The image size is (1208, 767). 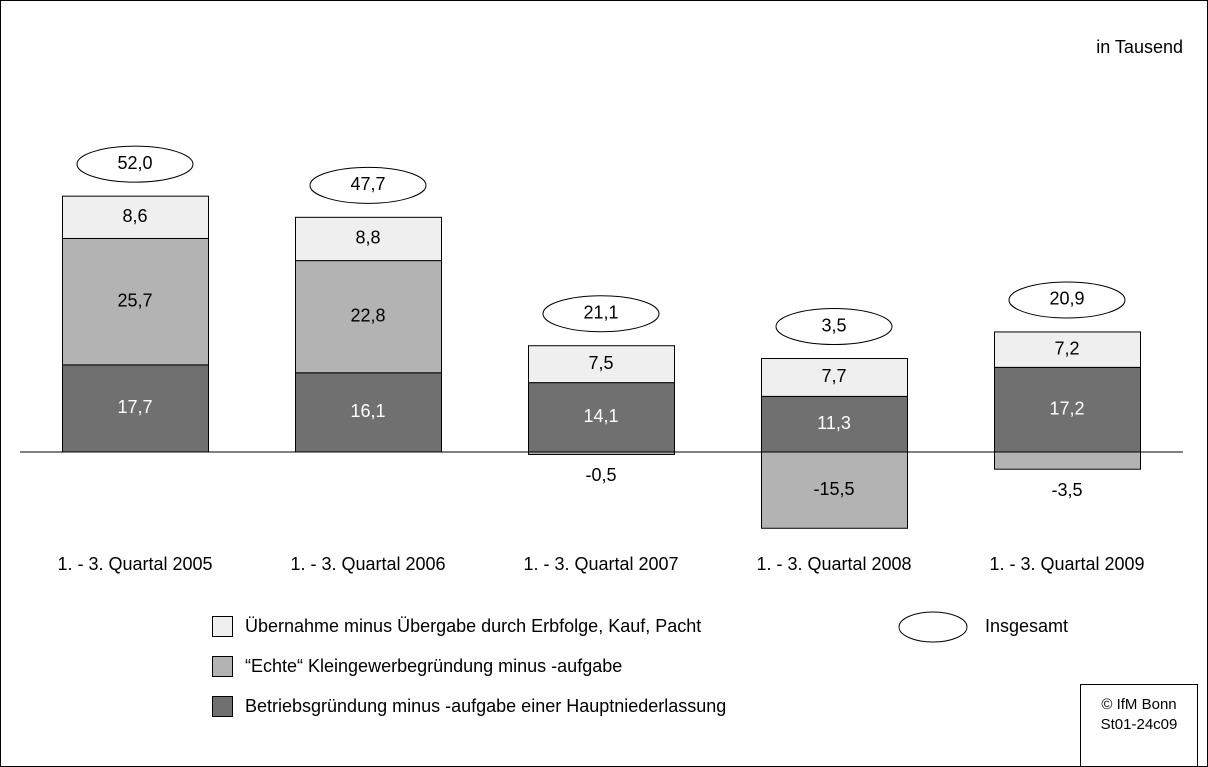 I want to click on x-tick-label: 1. - 3. Quartal 2009, so click(x=1066, y=564).